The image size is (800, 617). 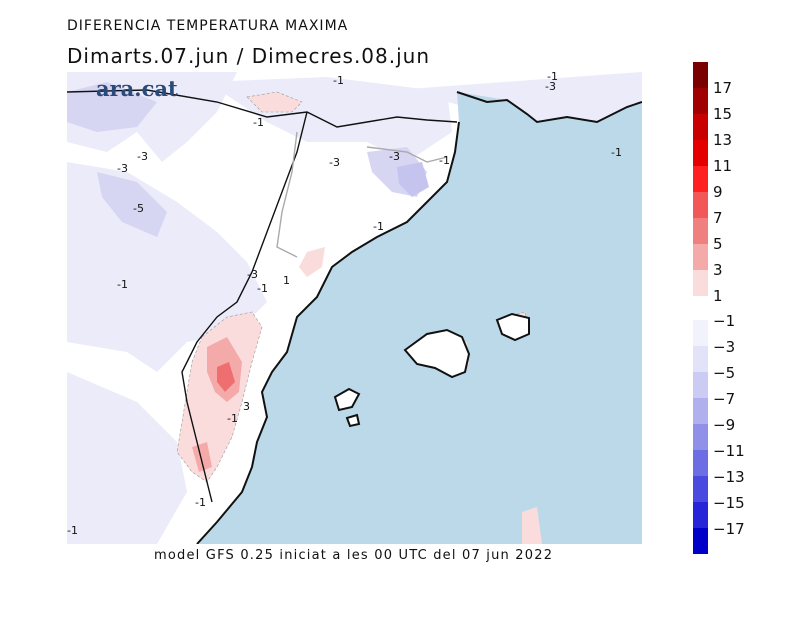 What do you see at coordinates (248, 159) in the screenshot?
I see `cool-mid-areas` at bounding box center [248, 159].